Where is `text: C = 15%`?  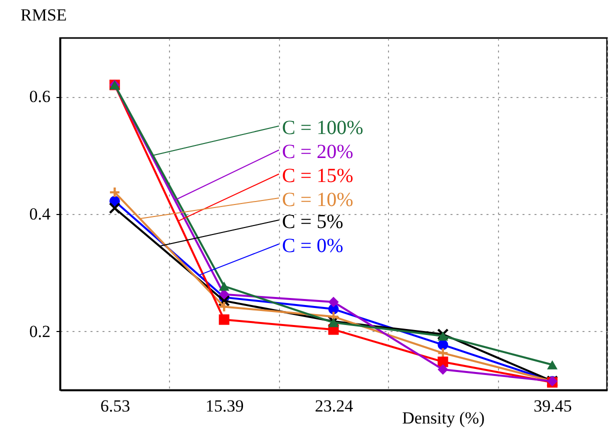
text: C = 15% is located at coordinates (318, 176).